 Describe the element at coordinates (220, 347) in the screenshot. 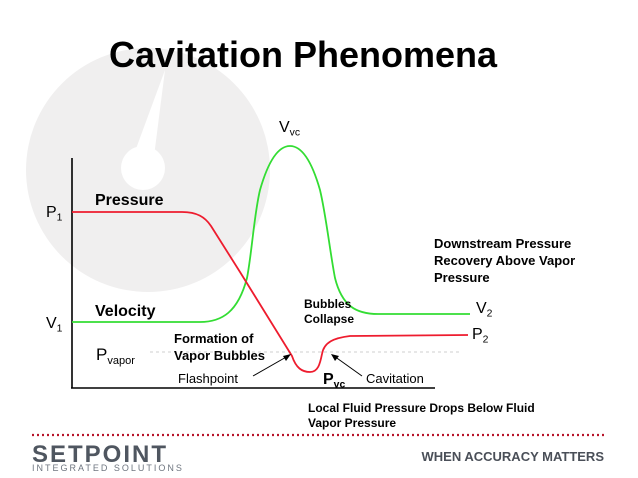

I see `formation-label: Formation of Vapor Bubbles` at that location.